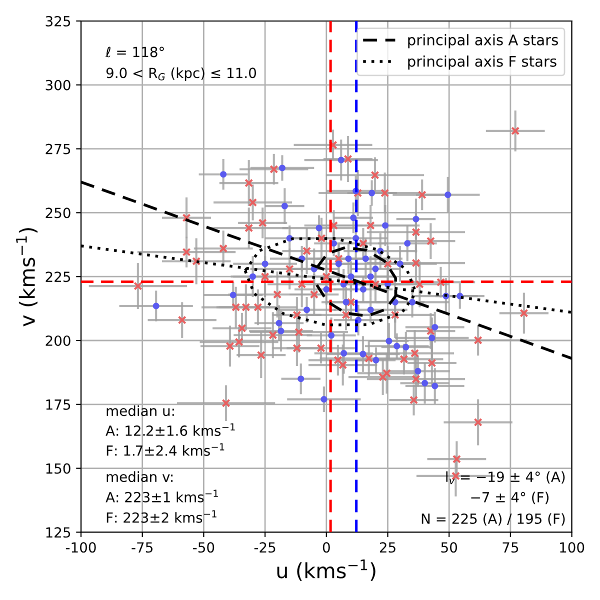 The width and height of the screenshot is (600, 600). I want to click on annotation: median u:, so click(140, 410).